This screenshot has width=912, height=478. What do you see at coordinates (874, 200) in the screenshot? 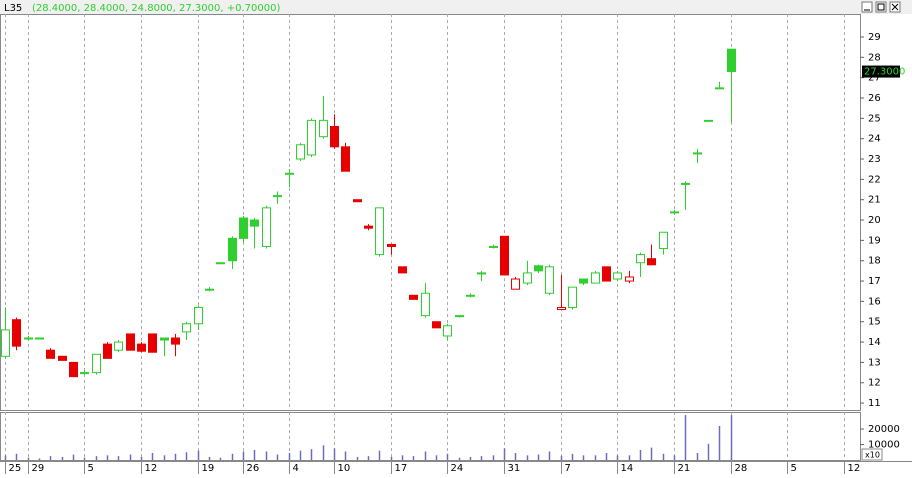
I see `y-tick-label: 21` at bounding box center [874, 200].